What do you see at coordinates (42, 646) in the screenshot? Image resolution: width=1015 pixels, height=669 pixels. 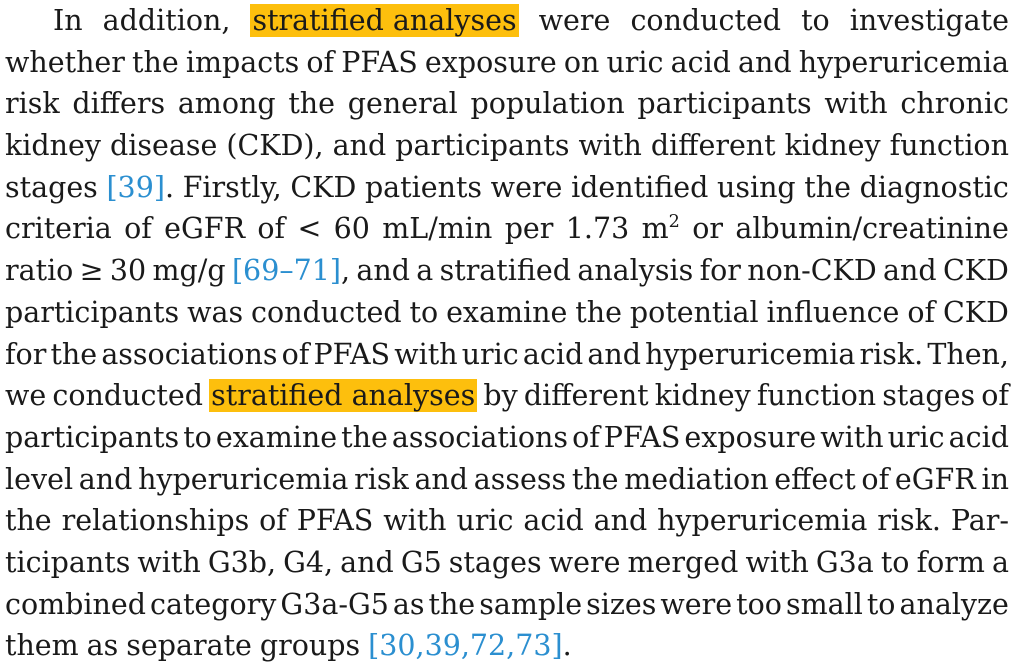 I see `word: them` at bounding box center [42, 646].